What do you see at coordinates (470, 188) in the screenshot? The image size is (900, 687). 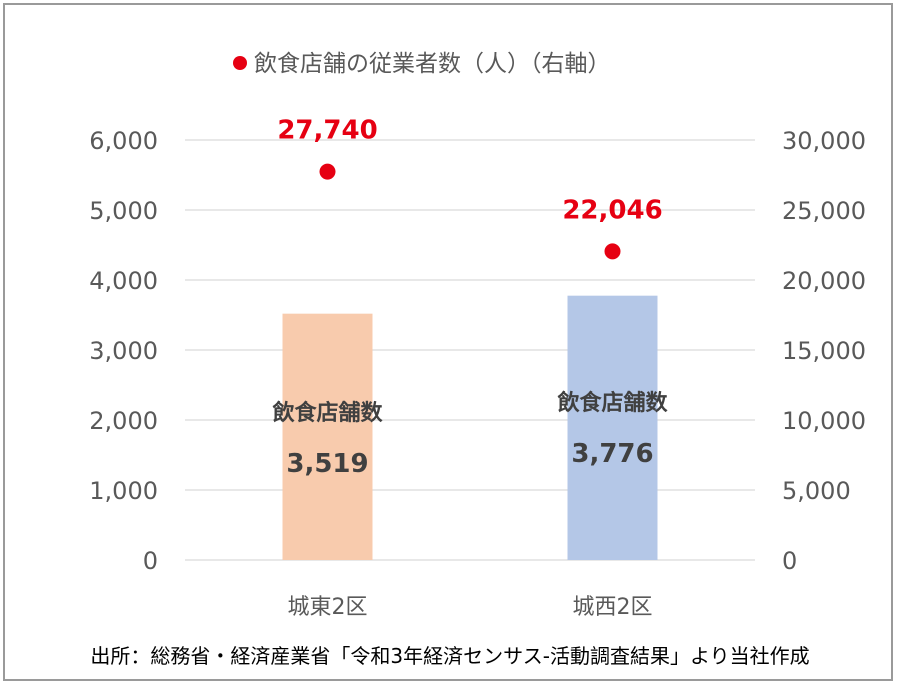 I see `point-series: 27,740 22,046` at bounding box center [470, 188].